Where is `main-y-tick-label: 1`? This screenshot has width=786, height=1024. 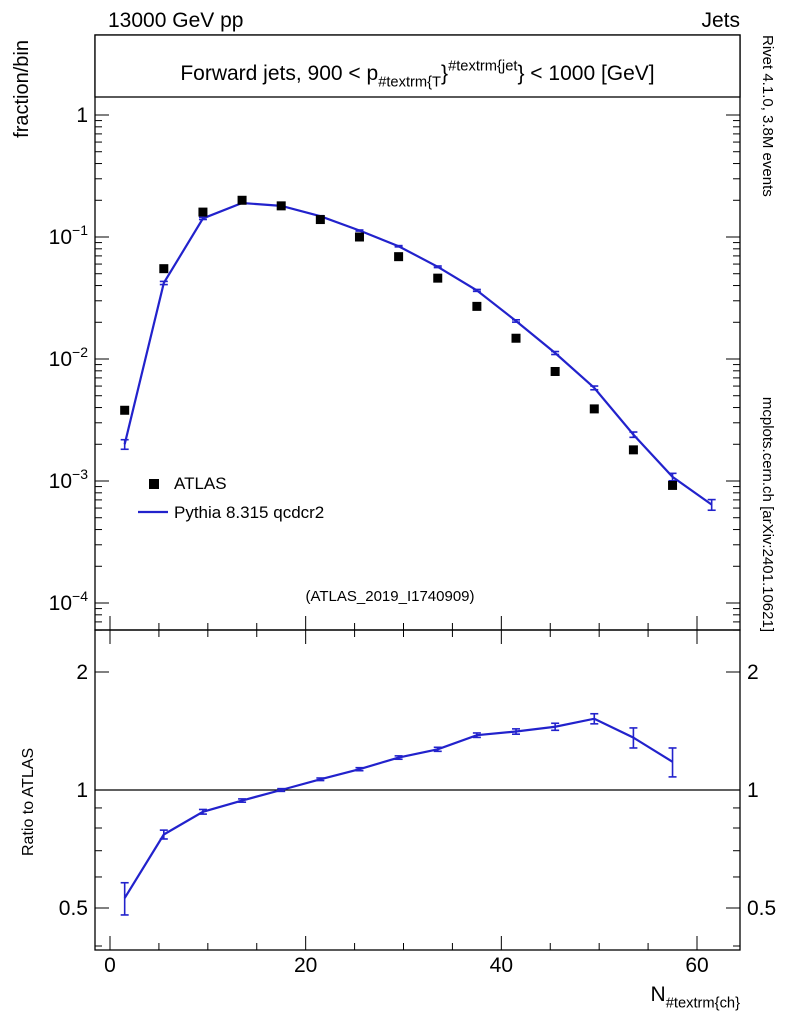
main-y-tick-label: 1 is located at coordinates (82, 115).